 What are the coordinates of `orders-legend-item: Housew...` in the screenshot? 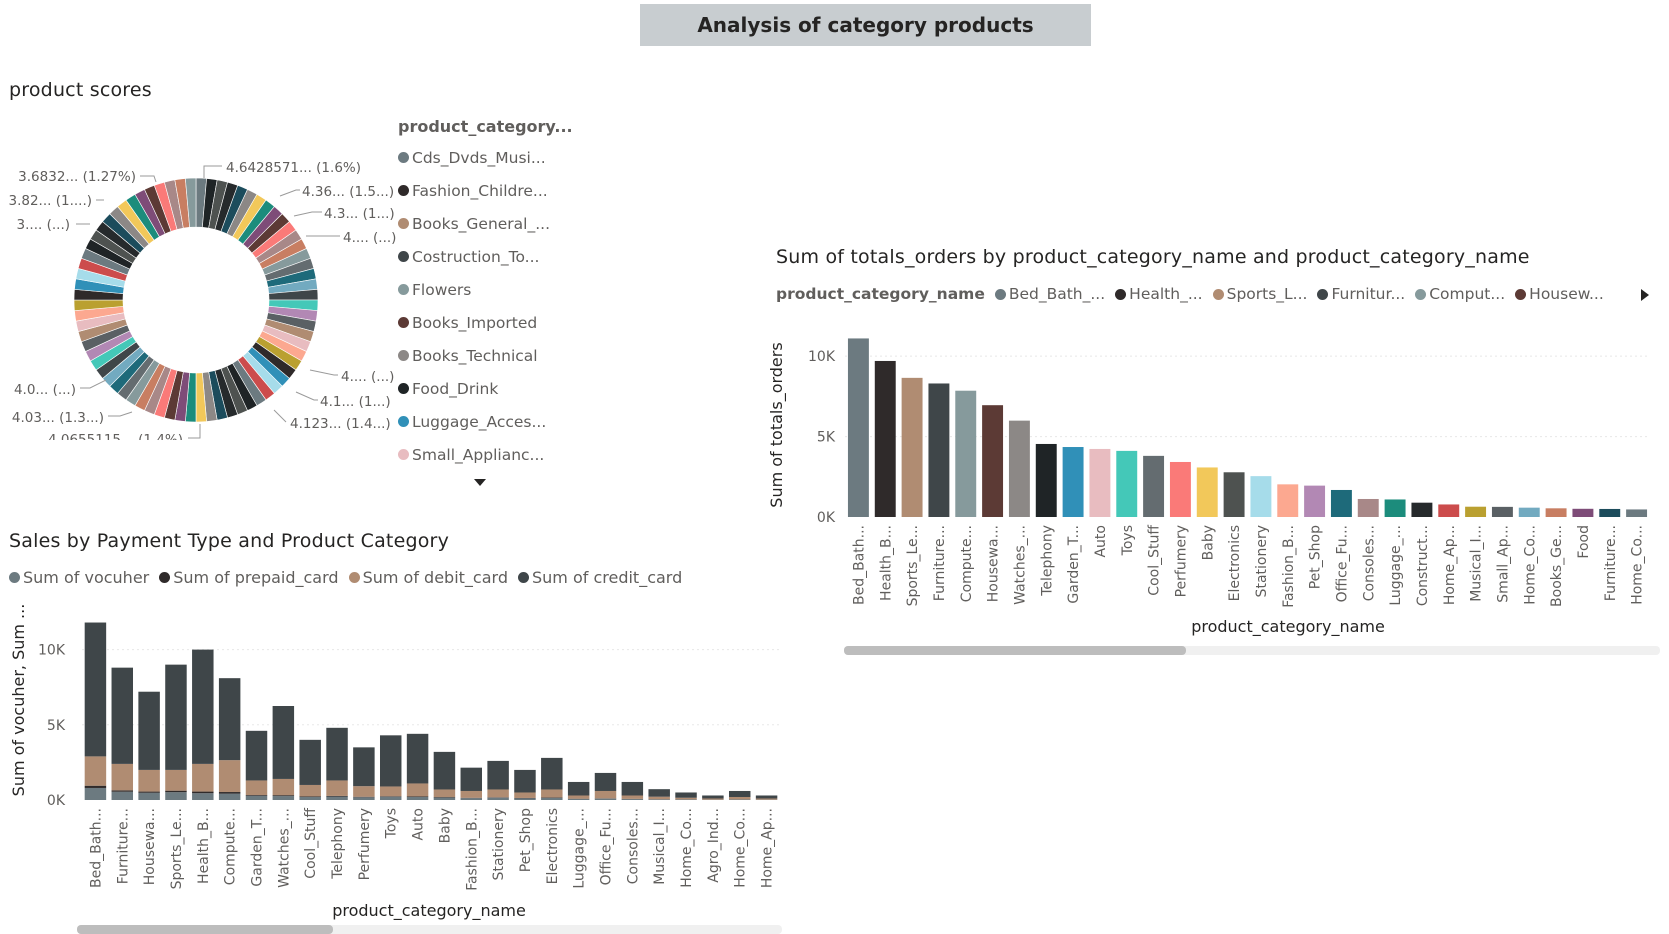 It's located at (1559, 294).